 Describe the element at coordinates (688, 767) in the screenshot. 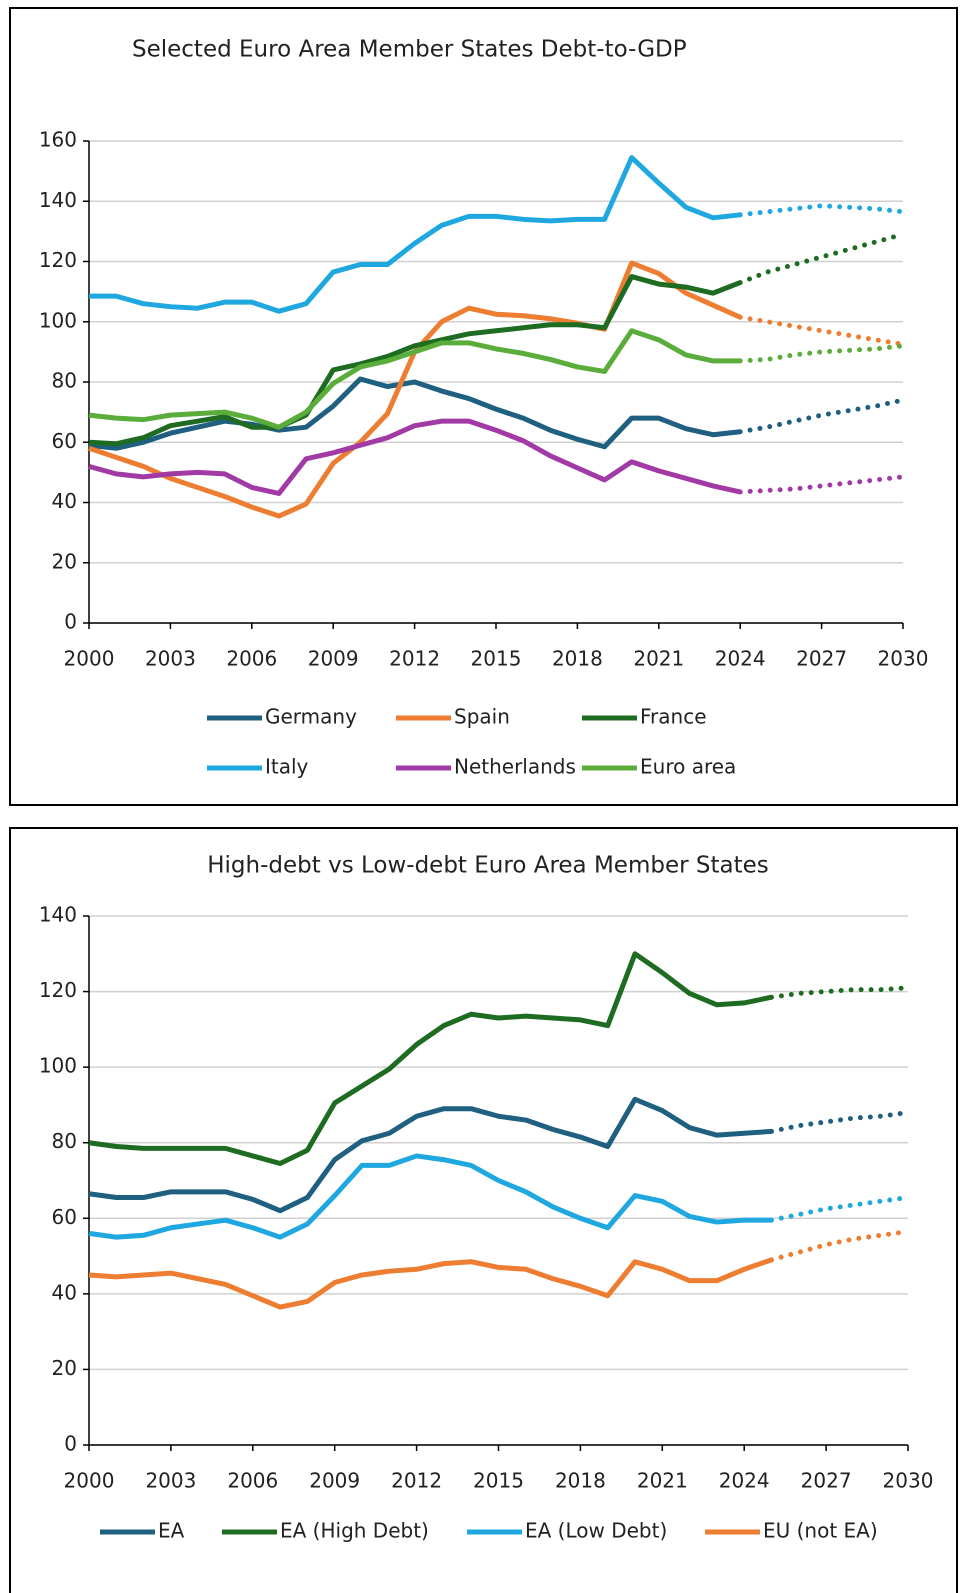

I see `legend-label: Euro area` at that location.